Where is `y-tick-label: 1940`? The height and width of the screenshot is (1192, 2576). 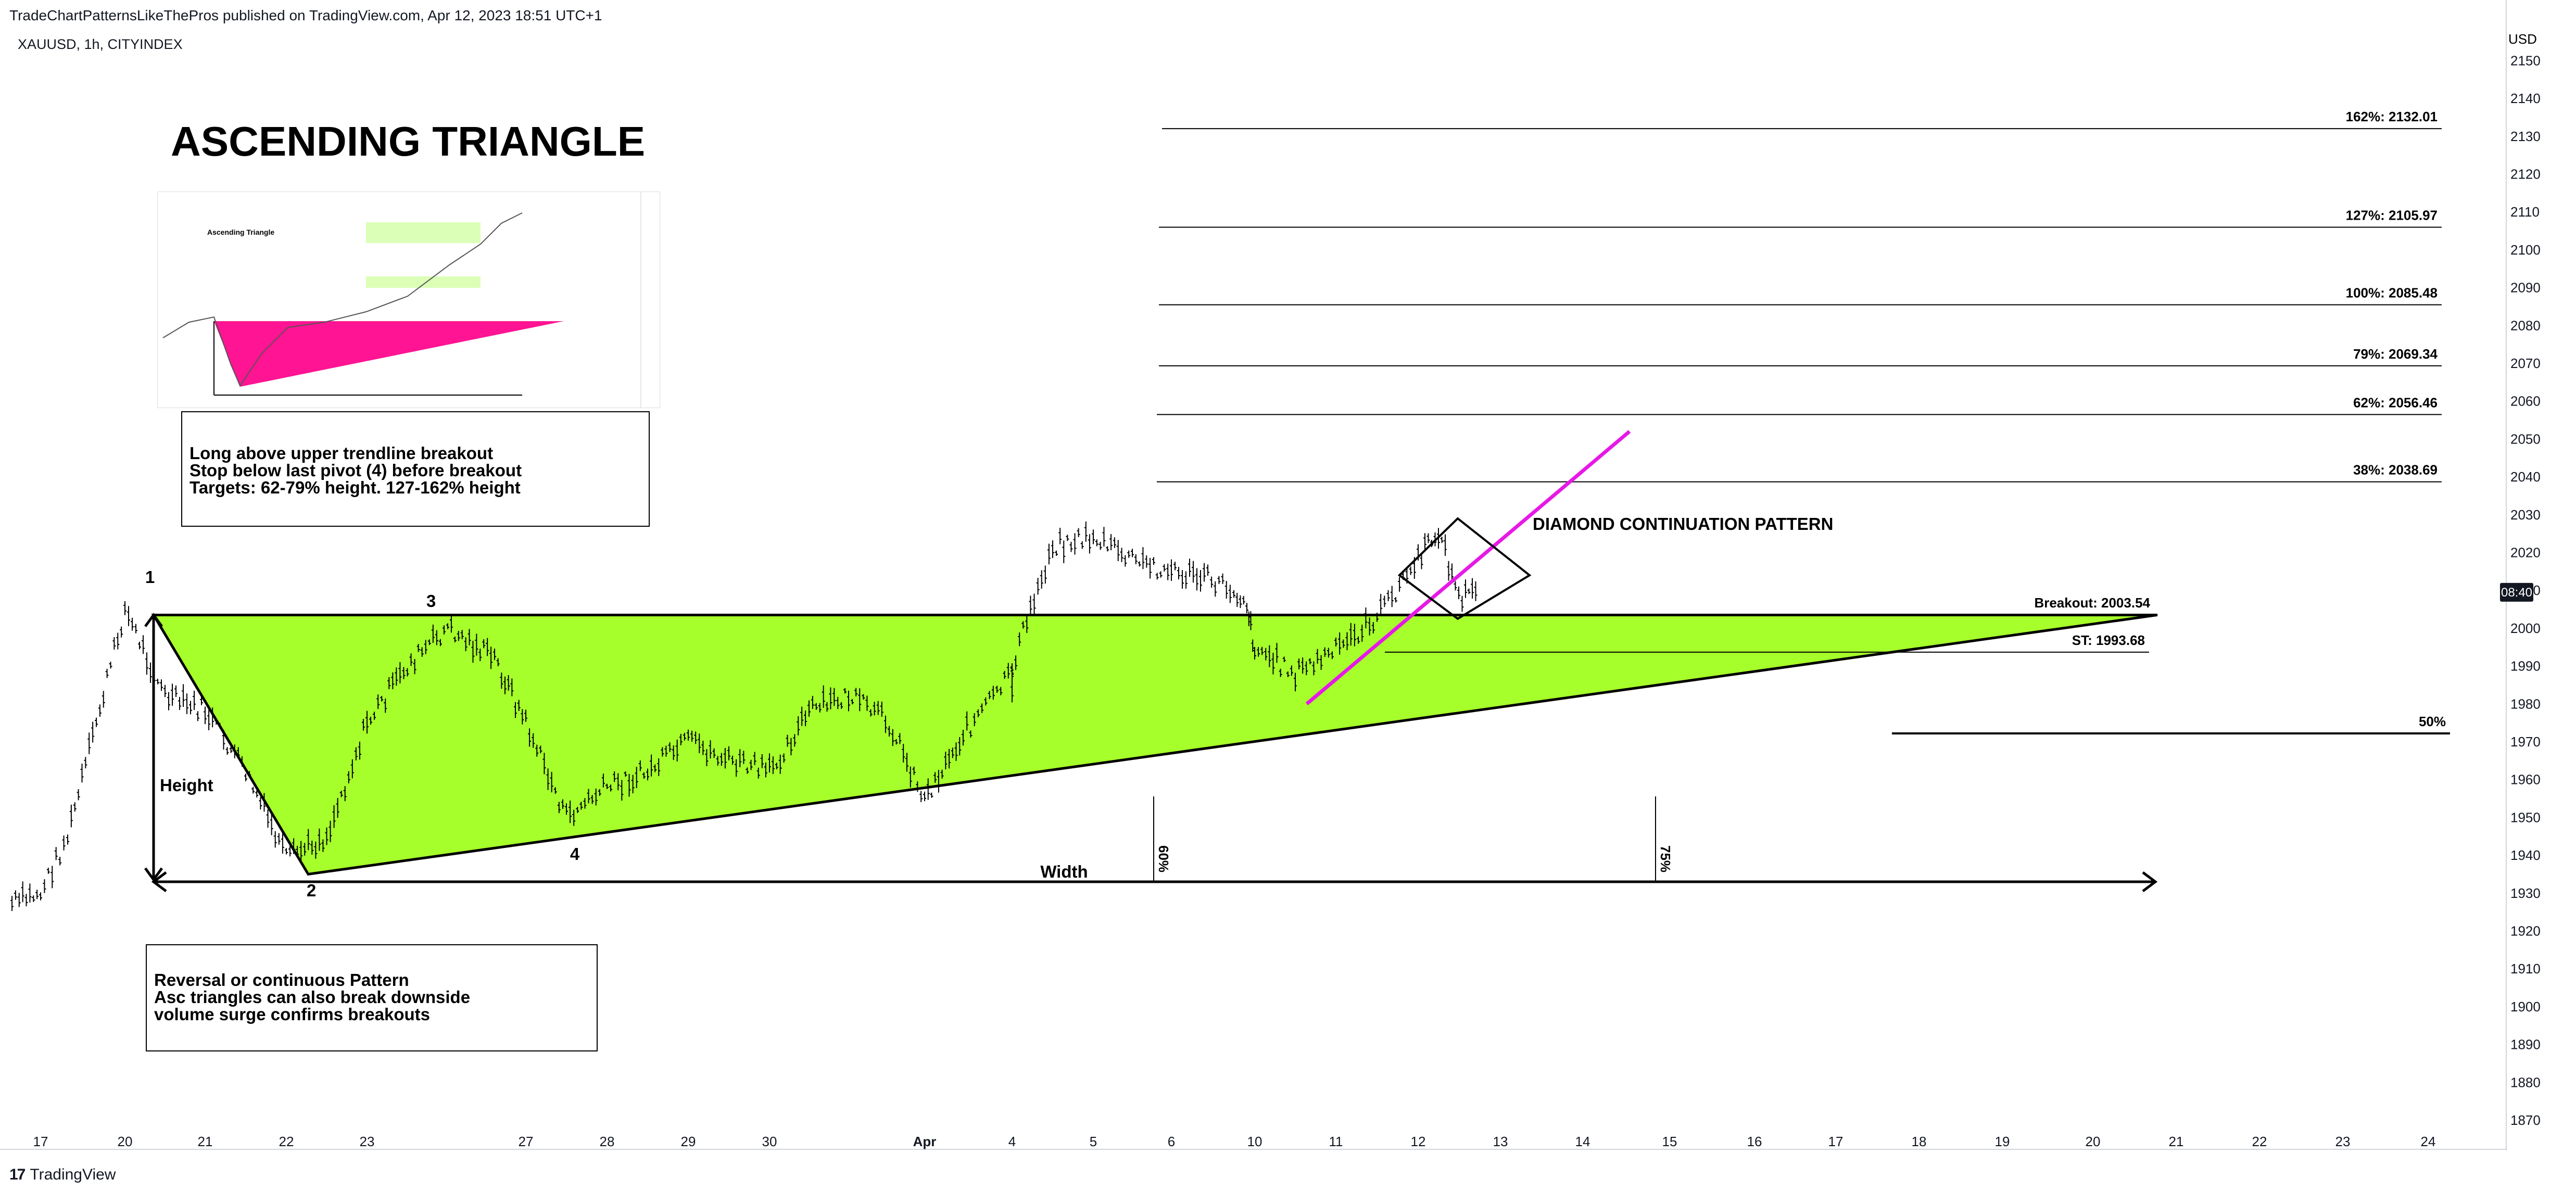
y-tick-label: 1940 is located at coordinates (2525, 855).